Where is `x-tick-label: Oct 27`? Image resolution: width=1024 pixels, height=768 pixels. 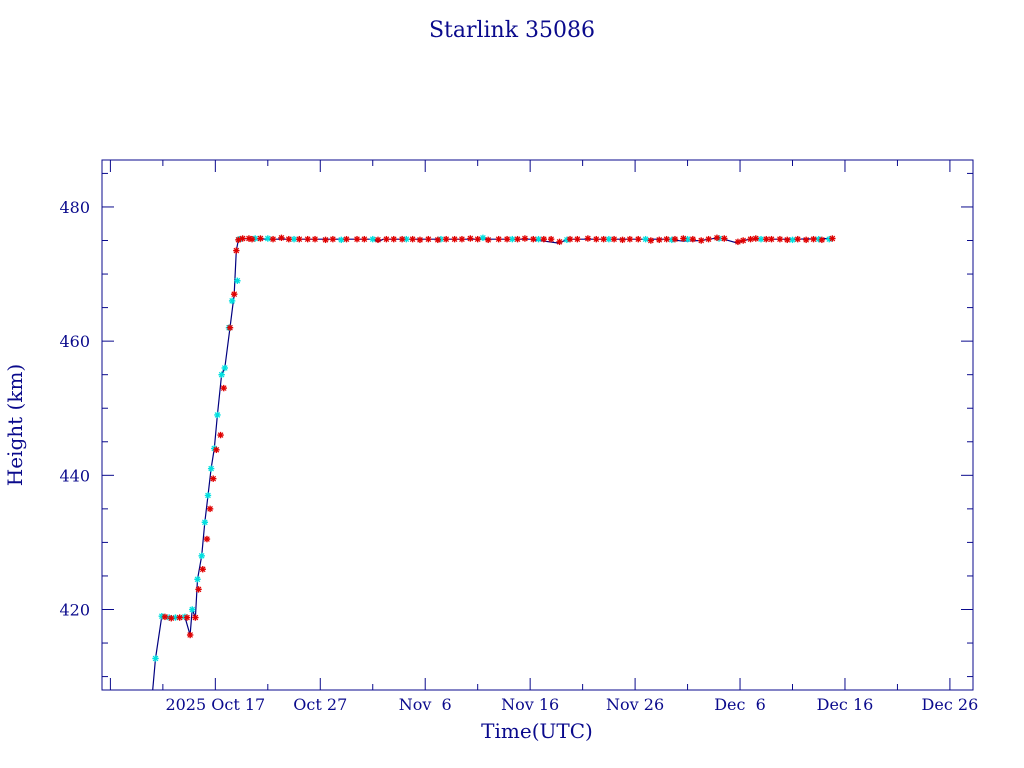 x-tick-label: Oct 27 is located at coordinates (320, 704).